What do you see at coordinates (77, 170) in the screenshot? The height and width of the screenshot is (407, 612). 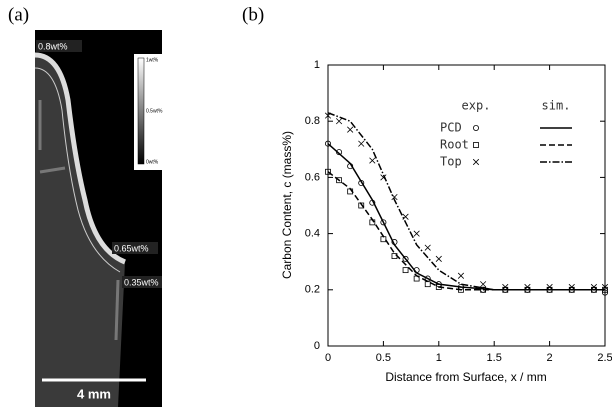 I see `layer-boundary` at bounding box center [77, 170].